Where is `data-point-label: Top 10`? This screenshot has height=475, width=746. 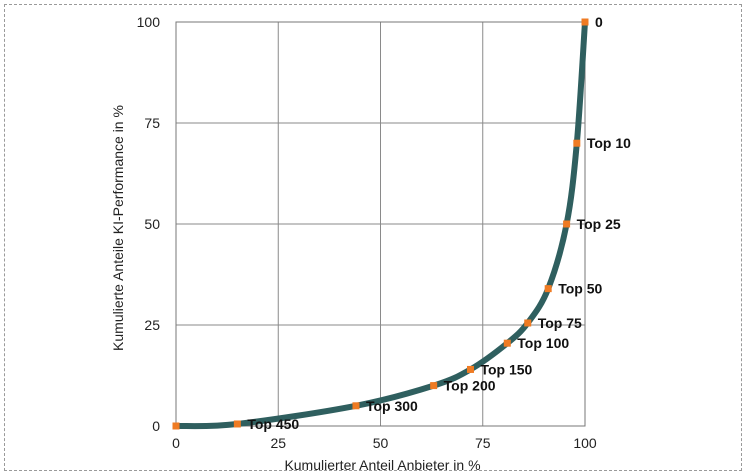
data-point-label: Top 10 is located at coordinates (609, 143).